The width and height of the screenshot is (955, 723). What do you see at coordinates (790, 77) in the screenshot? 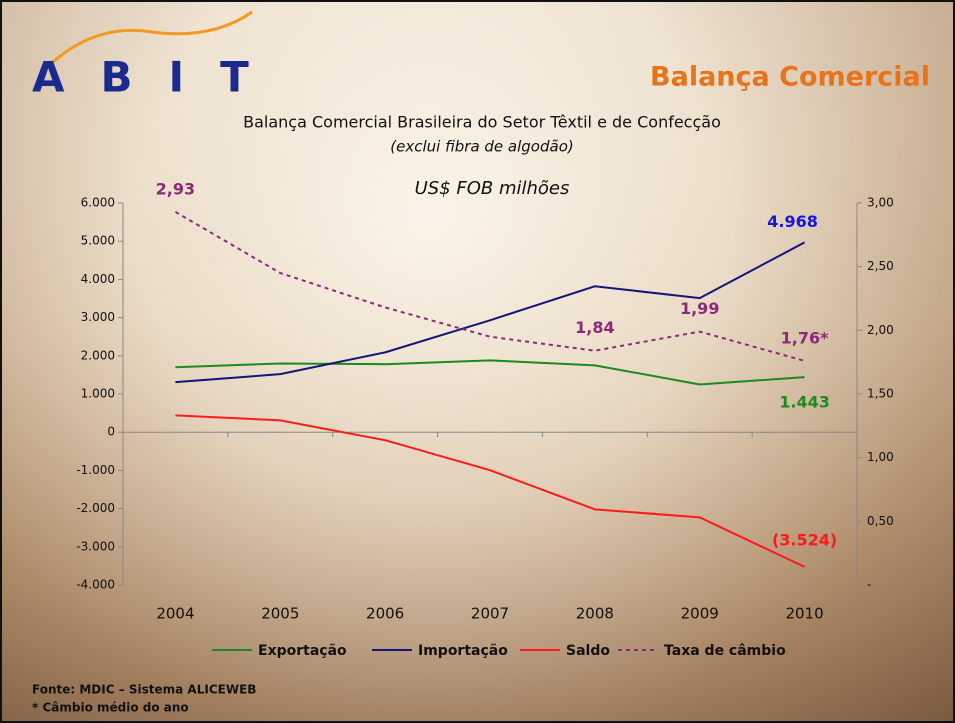
I see `heading: Balança Comercial` at bounding box center [790, 77].